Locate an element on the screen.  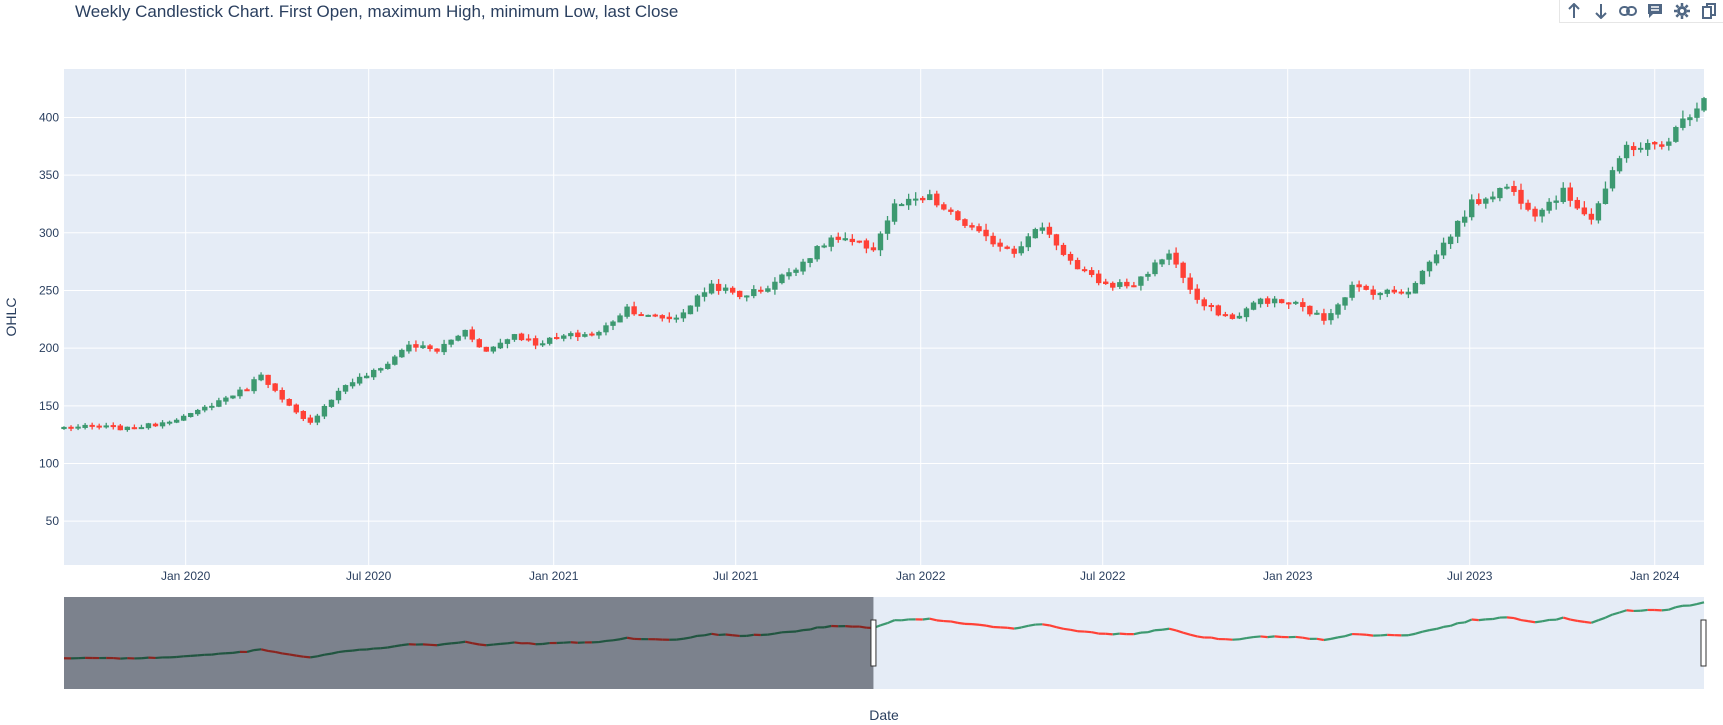
comment-icon is located at coordinates (1655, 11).